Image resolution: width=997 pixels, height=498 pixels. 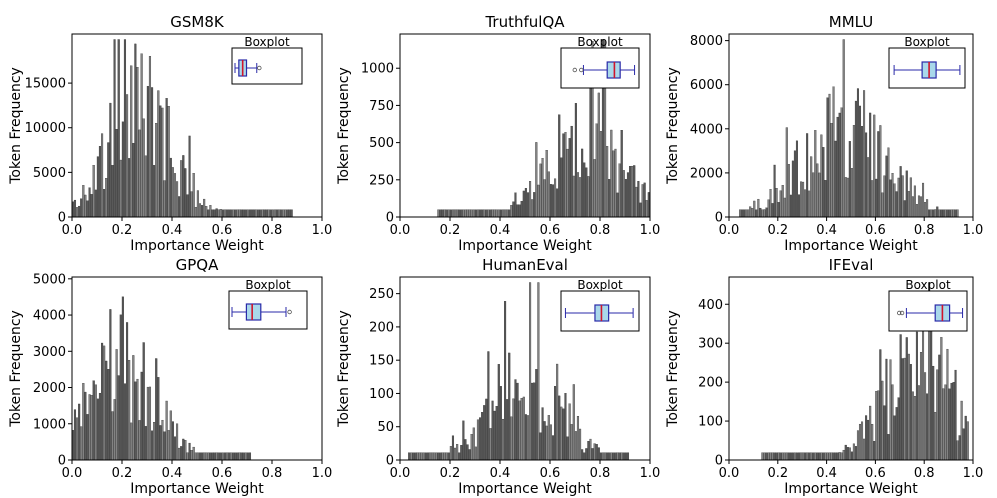 I want to click on x-axis-label: Importance Weight, so click(x=525, y=246).